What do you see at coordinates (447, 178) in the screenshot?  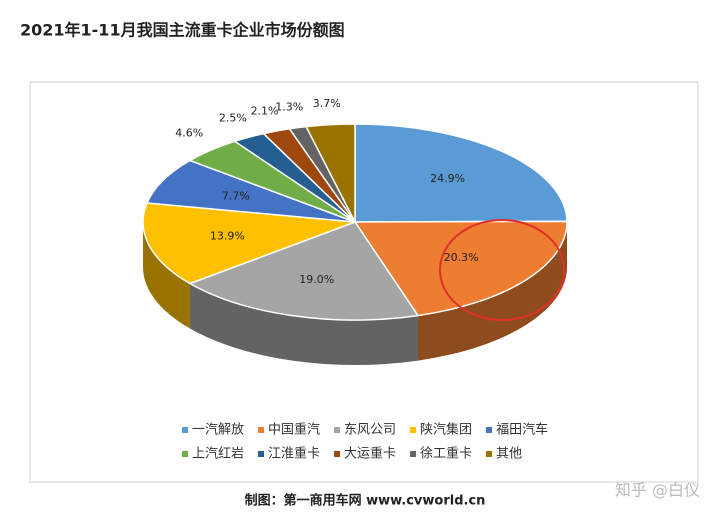 I see `data-label: 24.9%` at bounding box center [447, 178].